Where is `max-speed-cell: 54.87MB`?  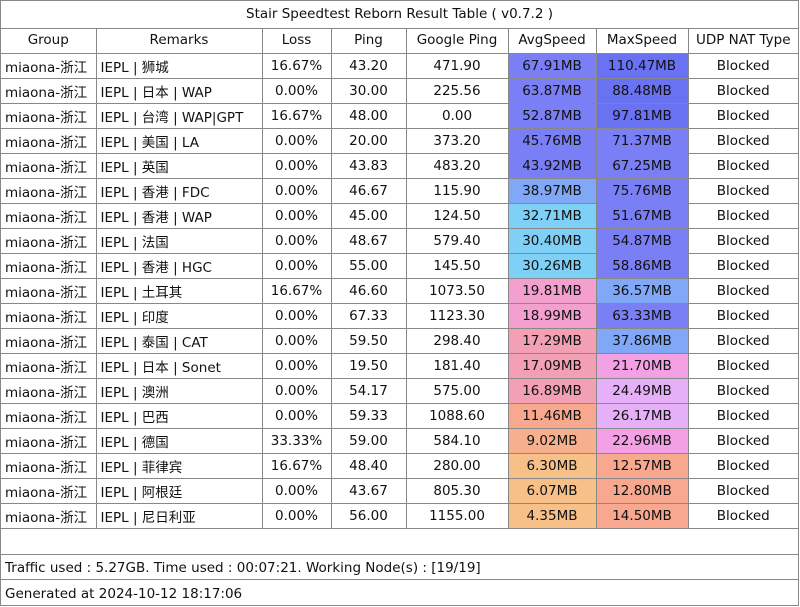
max-speed-cell: 54.87MB is located at coordinates (642, 240).